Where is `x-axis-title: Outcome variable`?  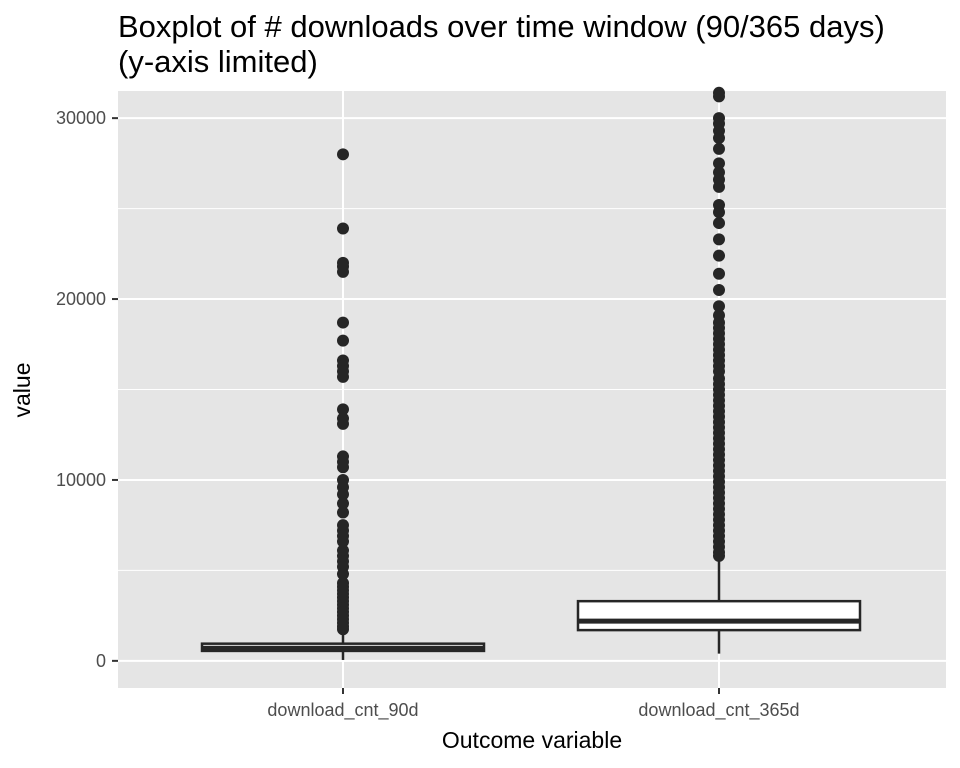 x-axis-title: Outcome variable is located at coordinates (532, 740).